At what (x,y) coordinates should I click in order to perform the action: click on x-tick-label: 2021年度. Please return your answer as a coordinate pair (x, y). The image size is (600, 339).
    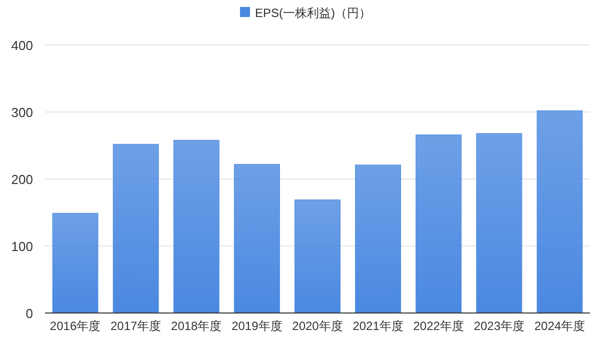
    Looking at the image, I should click on (378, 326).